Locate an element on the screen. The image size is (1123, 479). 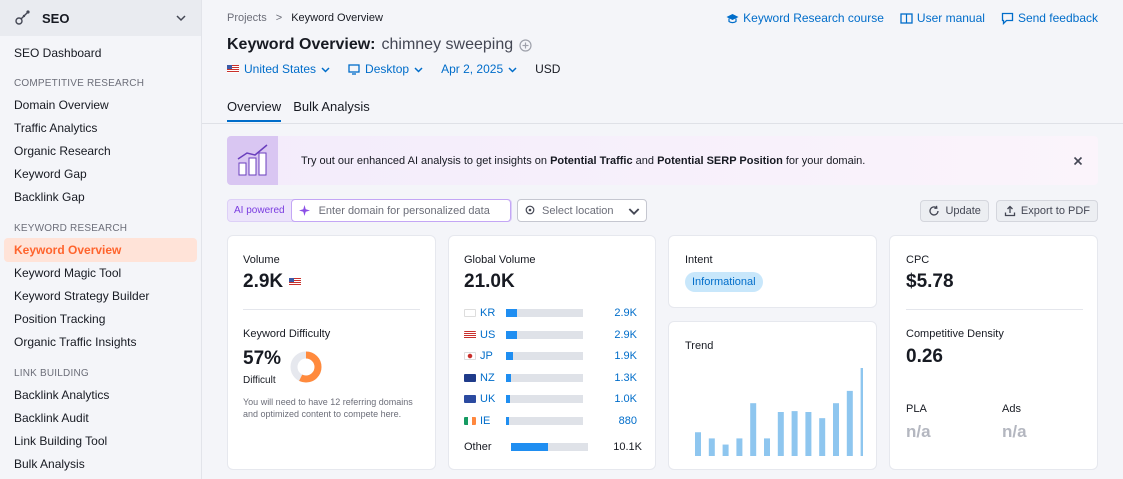
manual-link-label: User manual is located at coordinates (950, 18).